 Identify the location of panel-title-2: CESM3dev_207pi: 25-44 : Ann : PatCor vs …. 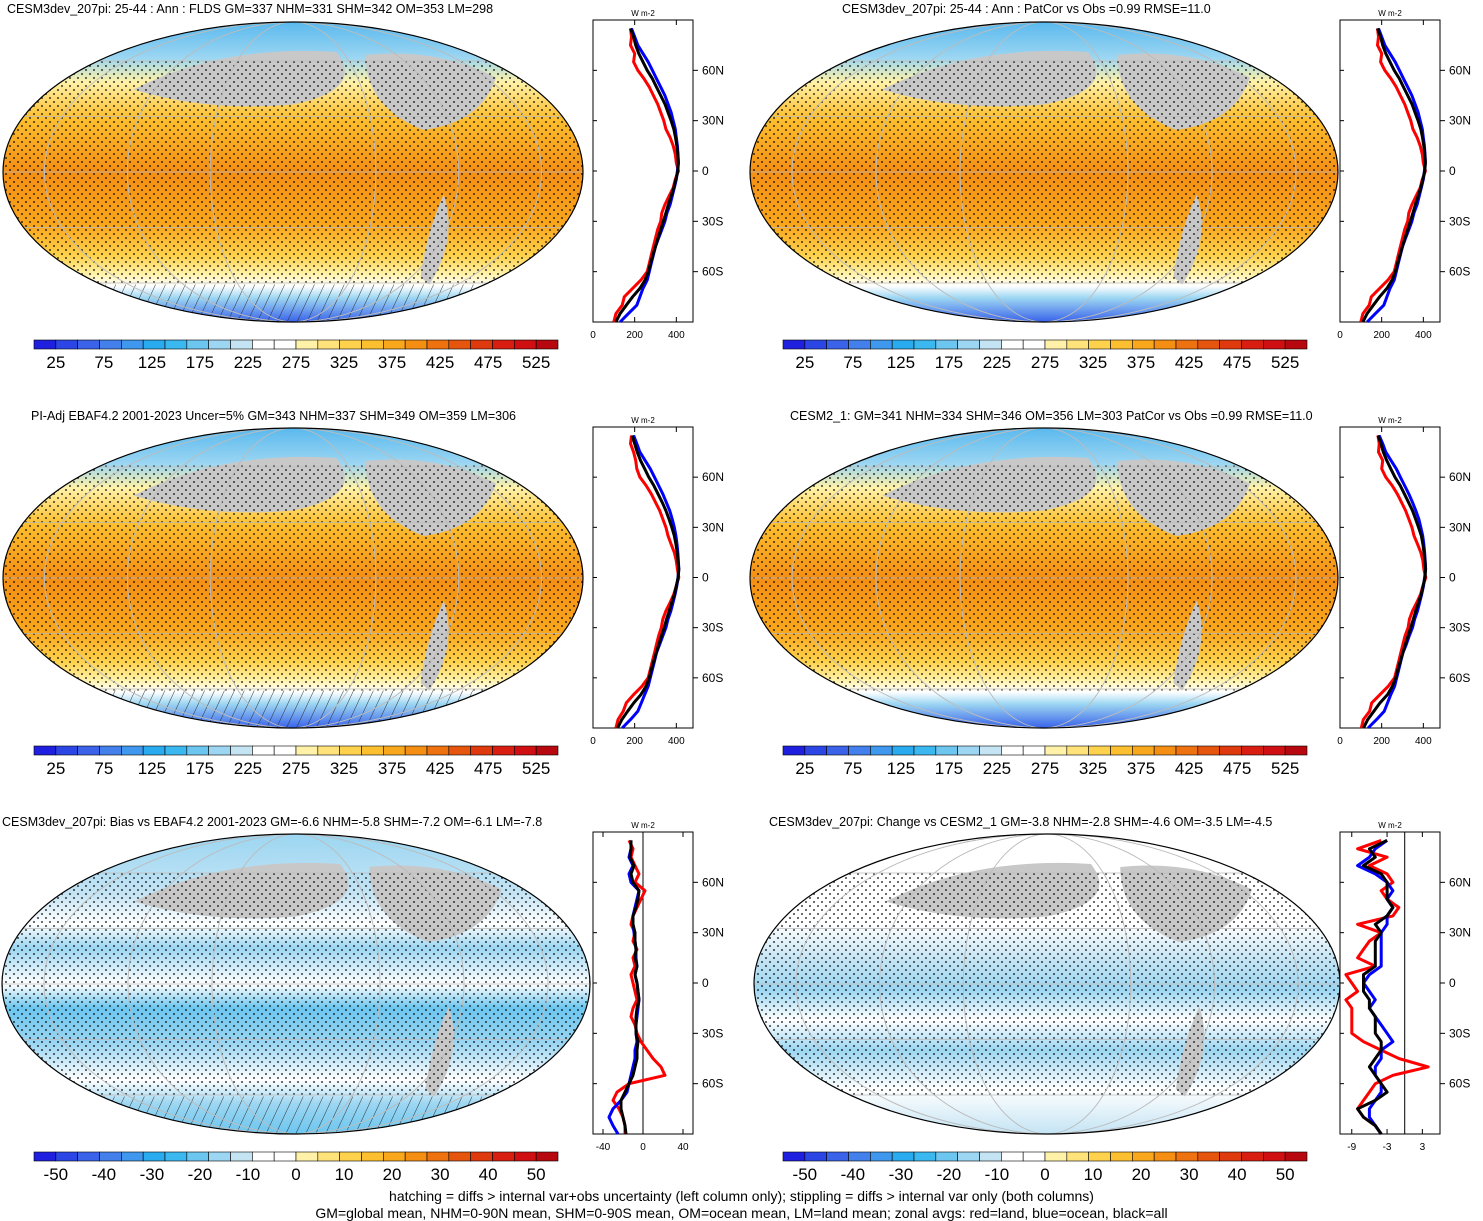
(1026, 9).